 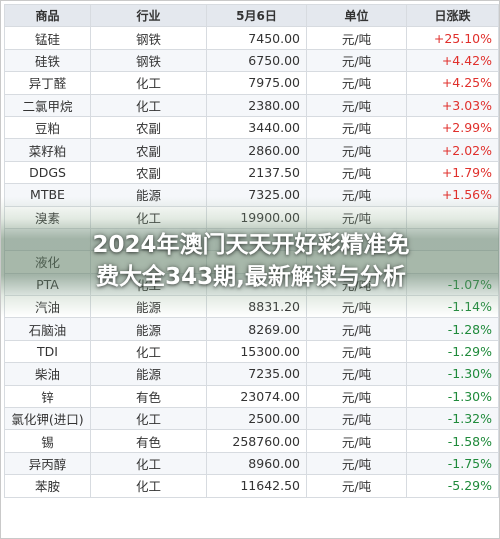 I want to click on column-header-unit: 单位, so click(x=356, y=15).